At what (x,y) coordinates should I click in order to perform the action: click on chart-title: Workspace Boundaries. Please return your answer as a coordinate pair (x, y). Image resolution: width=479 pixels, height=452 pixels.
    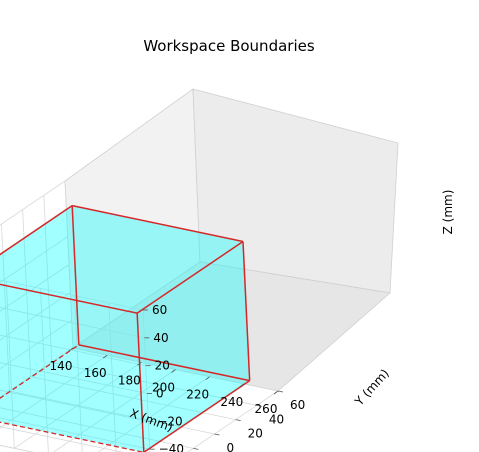
    Looking at the image, I should click on (229, 46).